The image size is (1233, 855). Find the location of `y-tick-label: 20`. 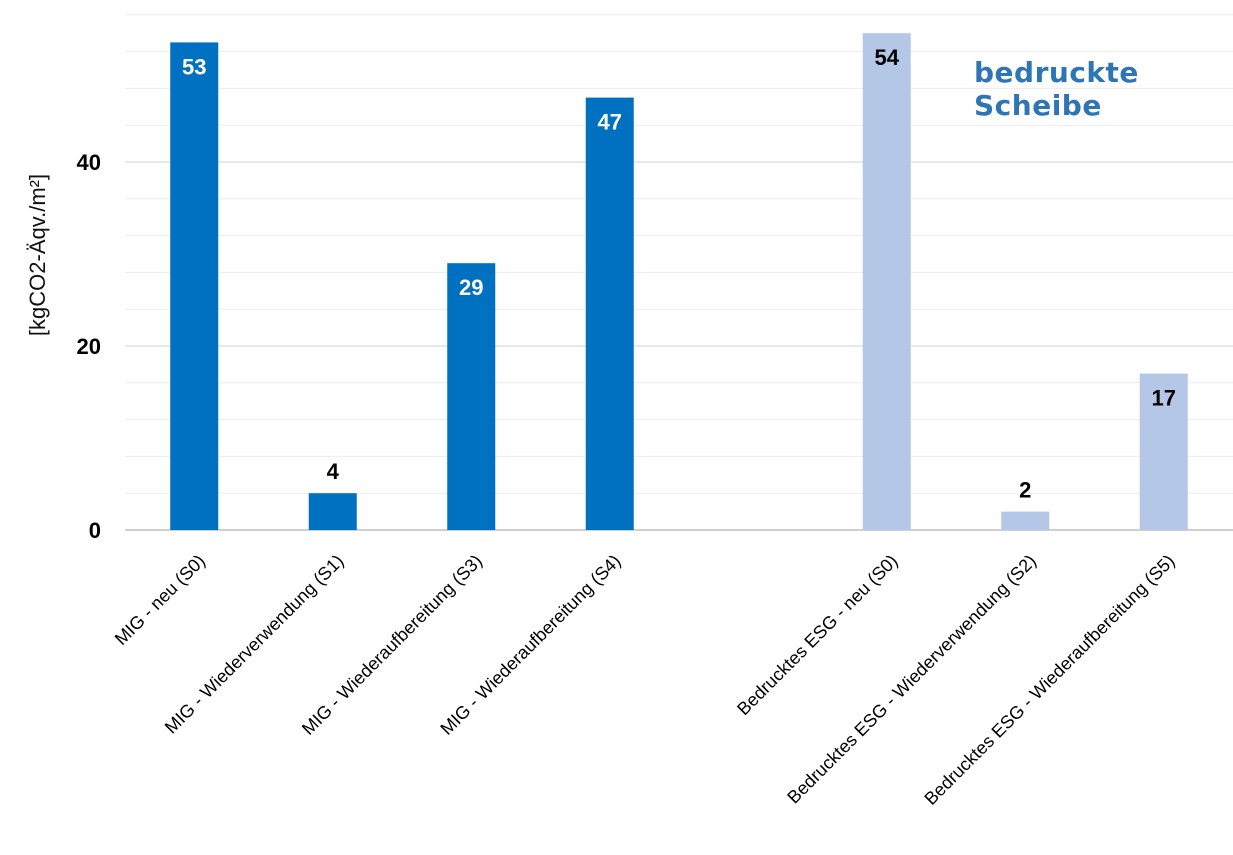

y-tick-label: 20 is located at coordinates (89, 346).